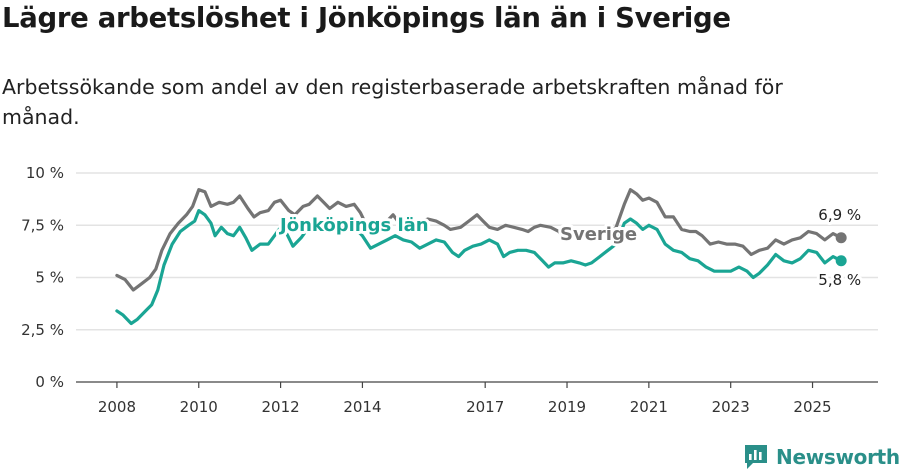 This screenshot has height=474, width=900. I want to click on x-tick-label: 2025, so click(812, 407).